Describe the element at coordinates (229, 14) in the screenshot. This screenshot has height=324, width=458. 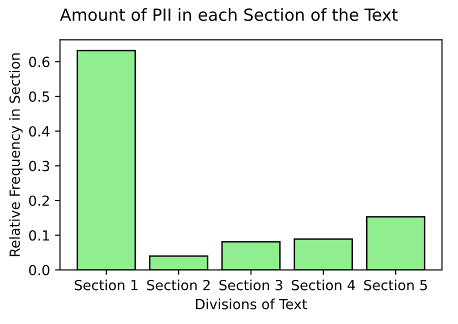
I see `chart-title: Amount of PII in each Section of the Text` at that location.